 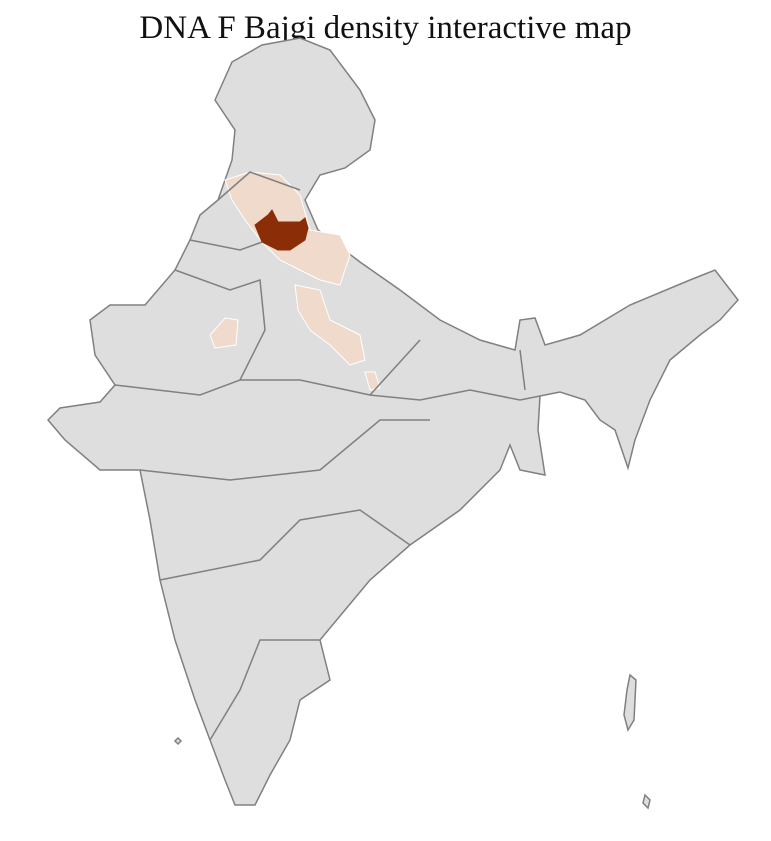 I want to click on map-title: DNA F Bajgi density interactive map, so click(x=385, y=28).